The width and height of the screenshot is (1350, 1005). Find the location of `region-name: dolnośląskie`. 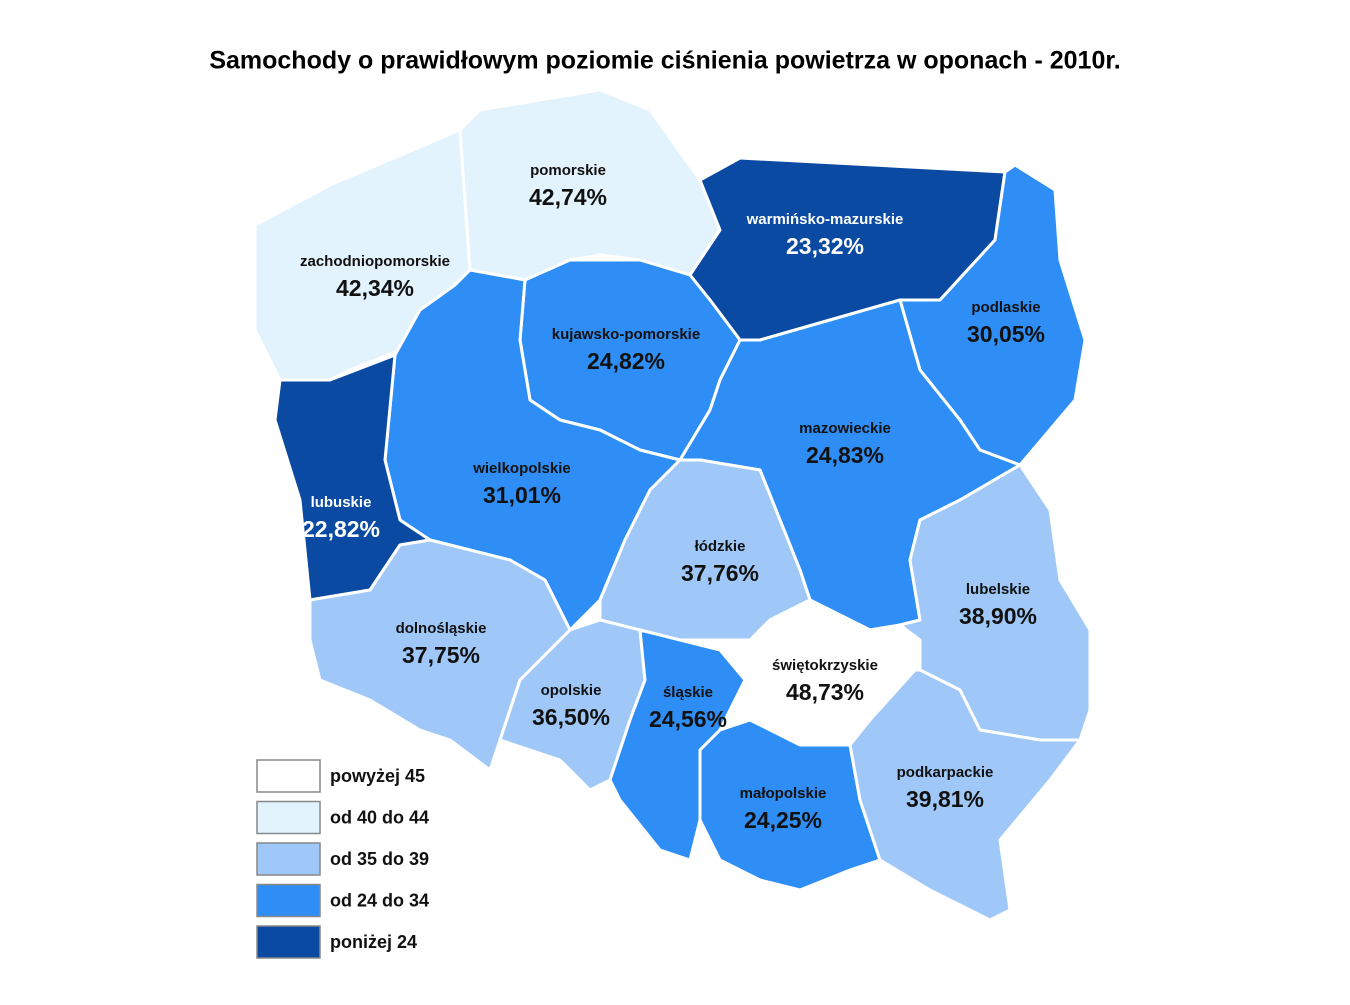

region-name: dolnośląskie is located at coordinates (441, 628).